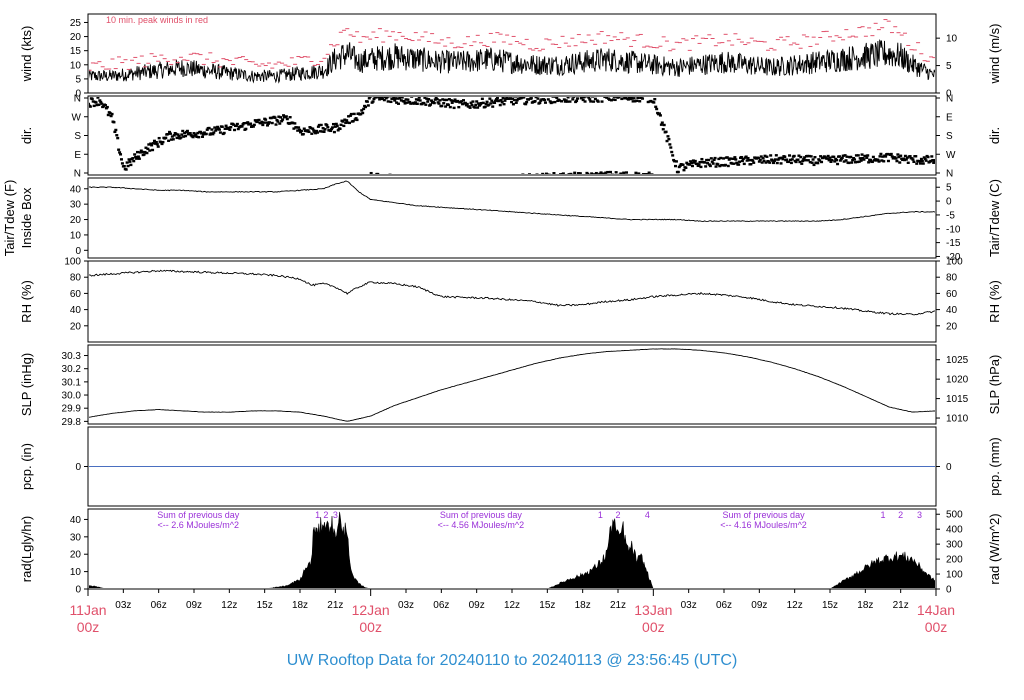 Image resolution: width=1024 pixels, height=700 pixels. I want to click on dir-ylabel-left: dir., so click(26, 135).